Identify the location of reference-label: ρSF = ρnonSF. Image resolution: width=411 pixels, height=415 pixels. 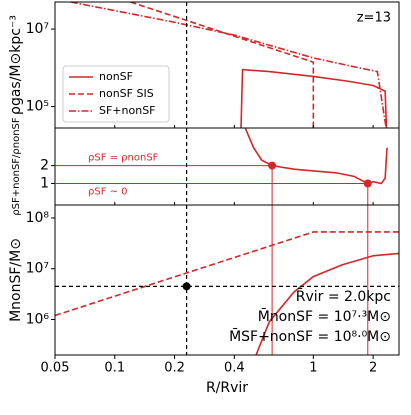
(123, 158).